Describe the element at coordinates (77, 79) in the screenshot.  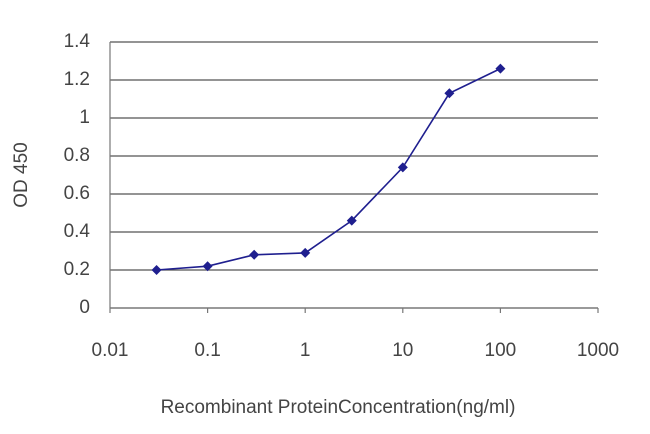
I see `y-tick-label: 1.2` at that location.